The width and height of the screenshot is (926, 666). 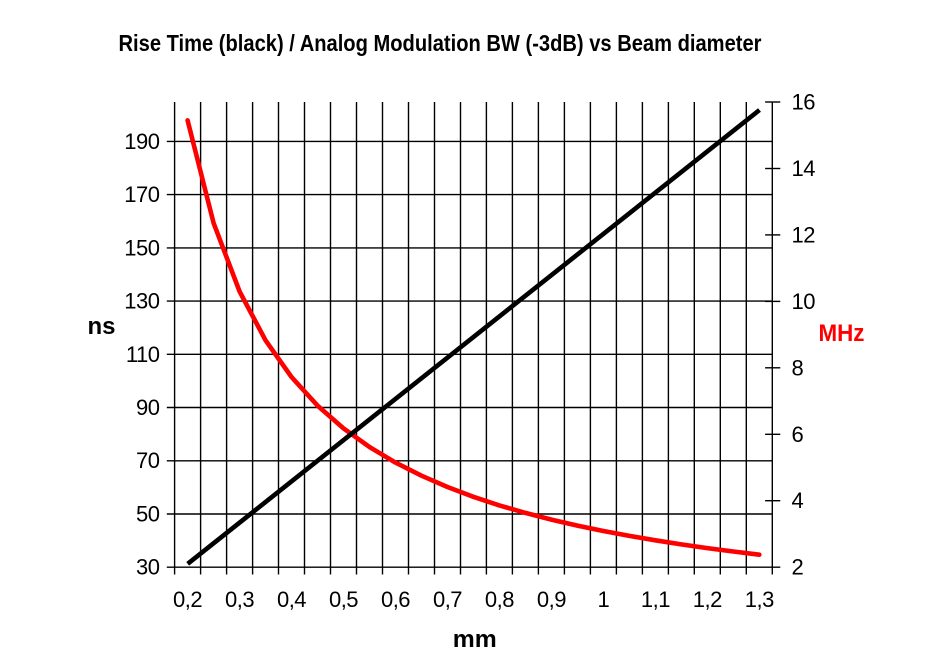 I want to click on svg-text: 0,2, so click(x=187, y=599).